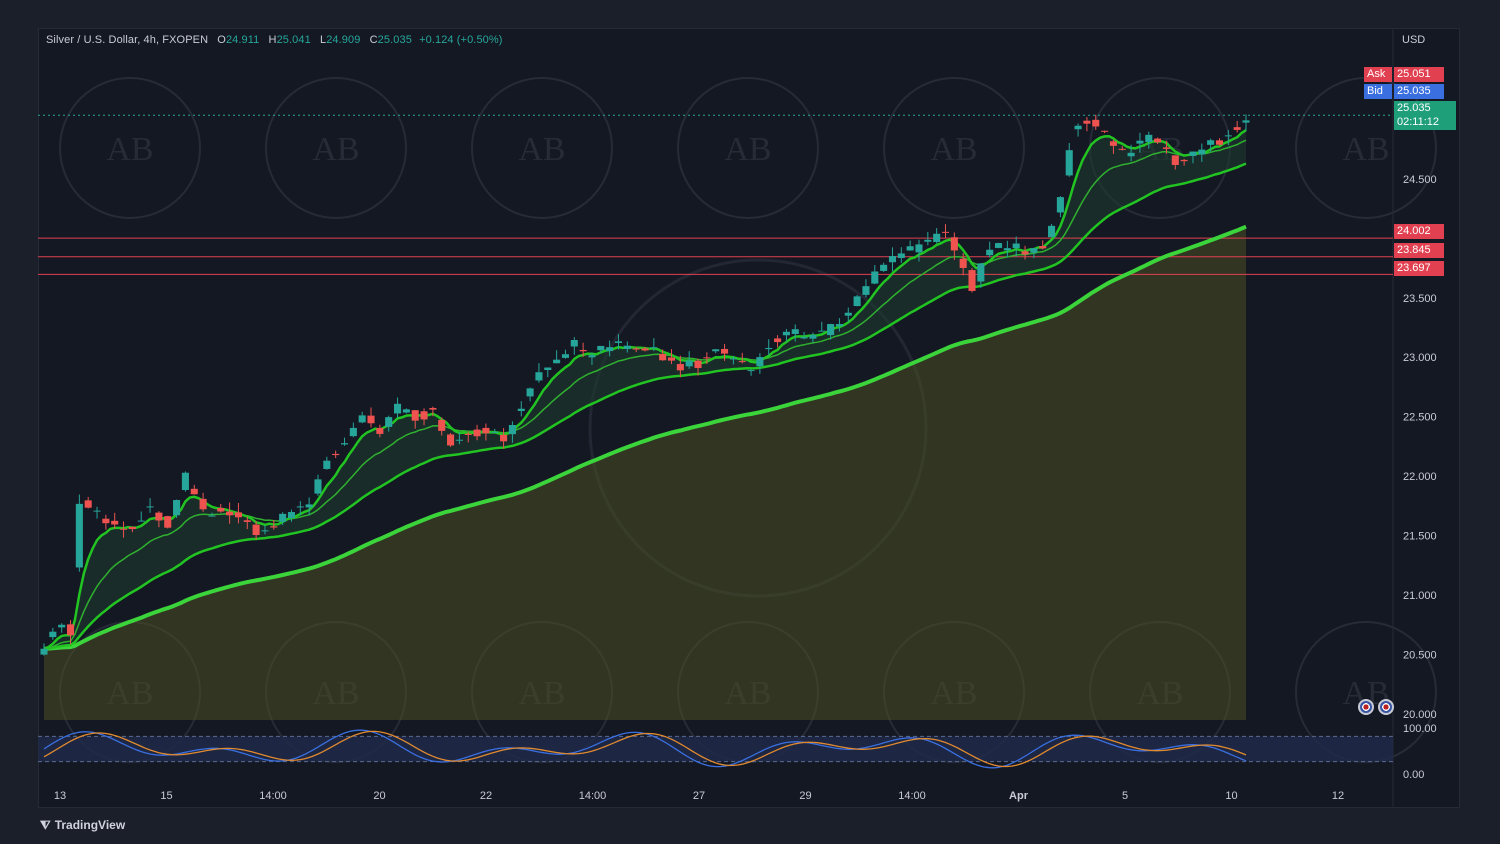 The width and height of the screenshot is (1500, 844). Describe the element at coordinates (1414, 40) in the screenshot. I see `currency-label: USD` at that location.